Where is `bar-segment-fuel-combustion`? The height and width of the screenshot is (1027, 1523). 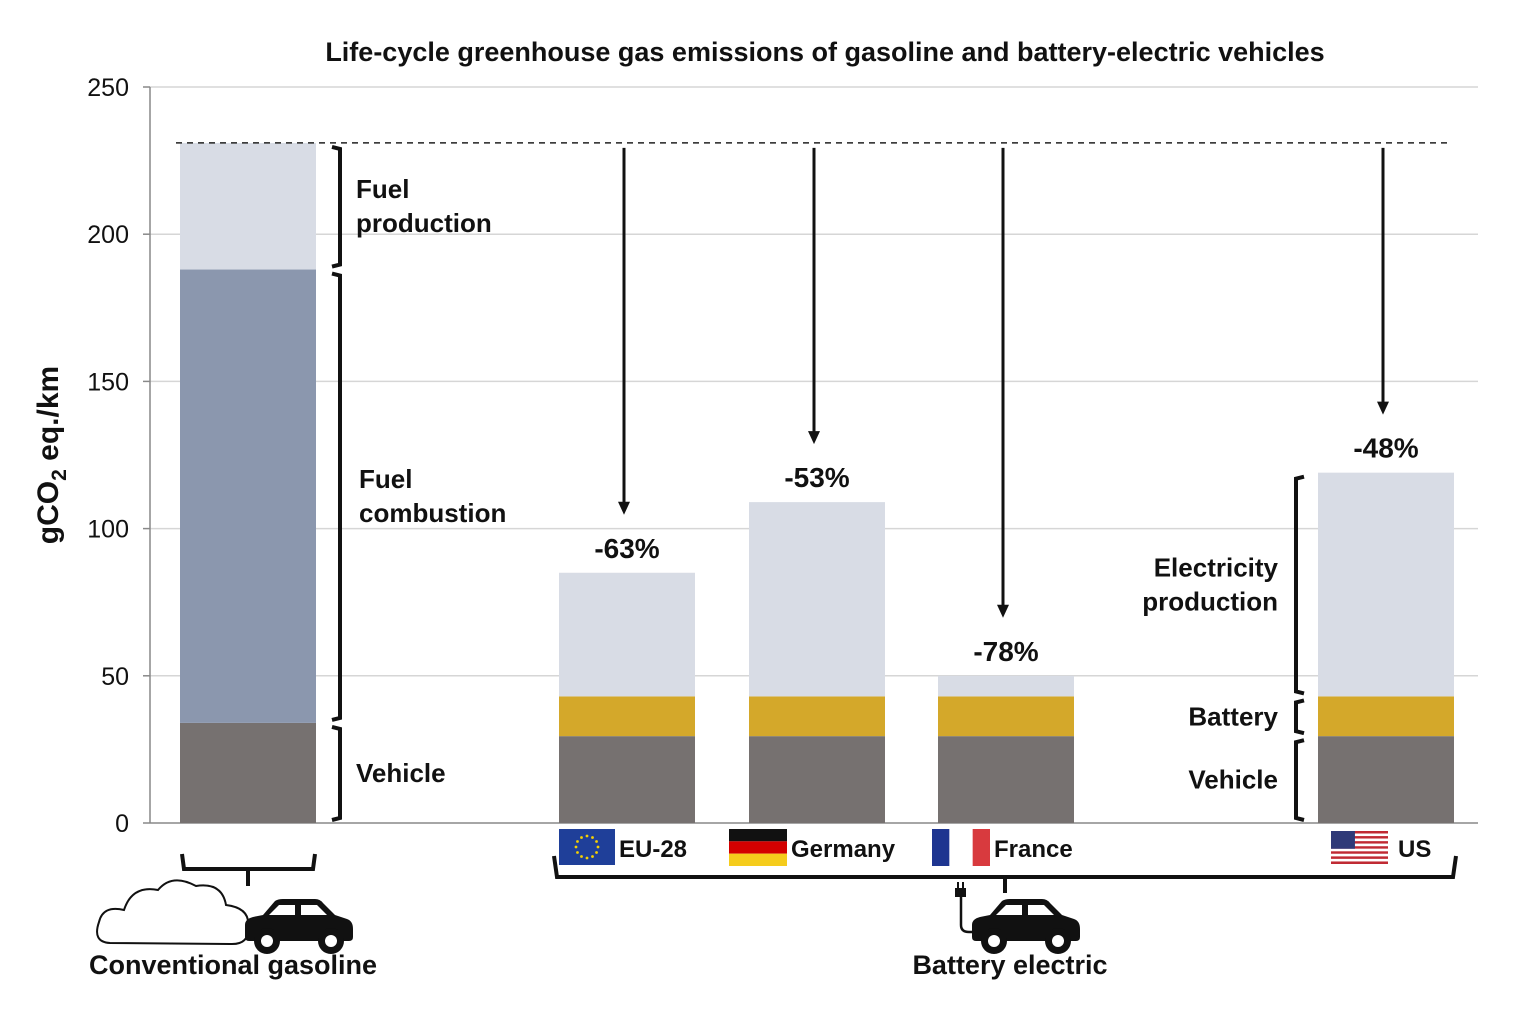
bar-segment-fuel-combustion is located at coordinates (248, 496).